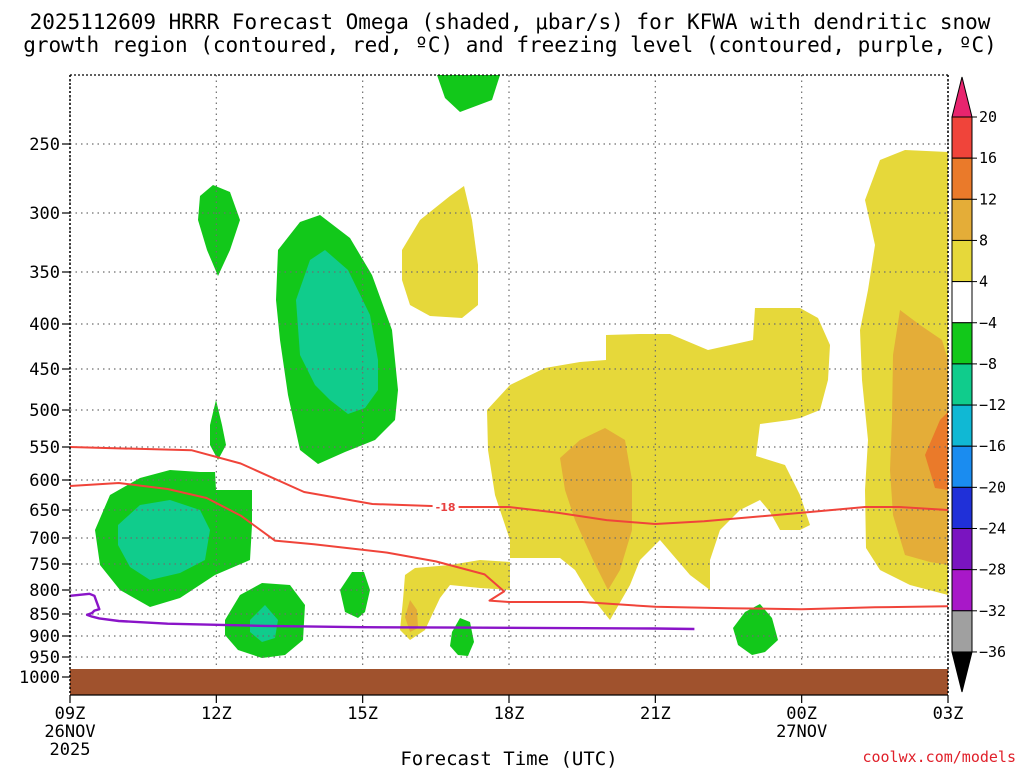  Describe the element at coordinates (362, 714) in the screenshot. I see `x-tick-label: 15Z` at that location.